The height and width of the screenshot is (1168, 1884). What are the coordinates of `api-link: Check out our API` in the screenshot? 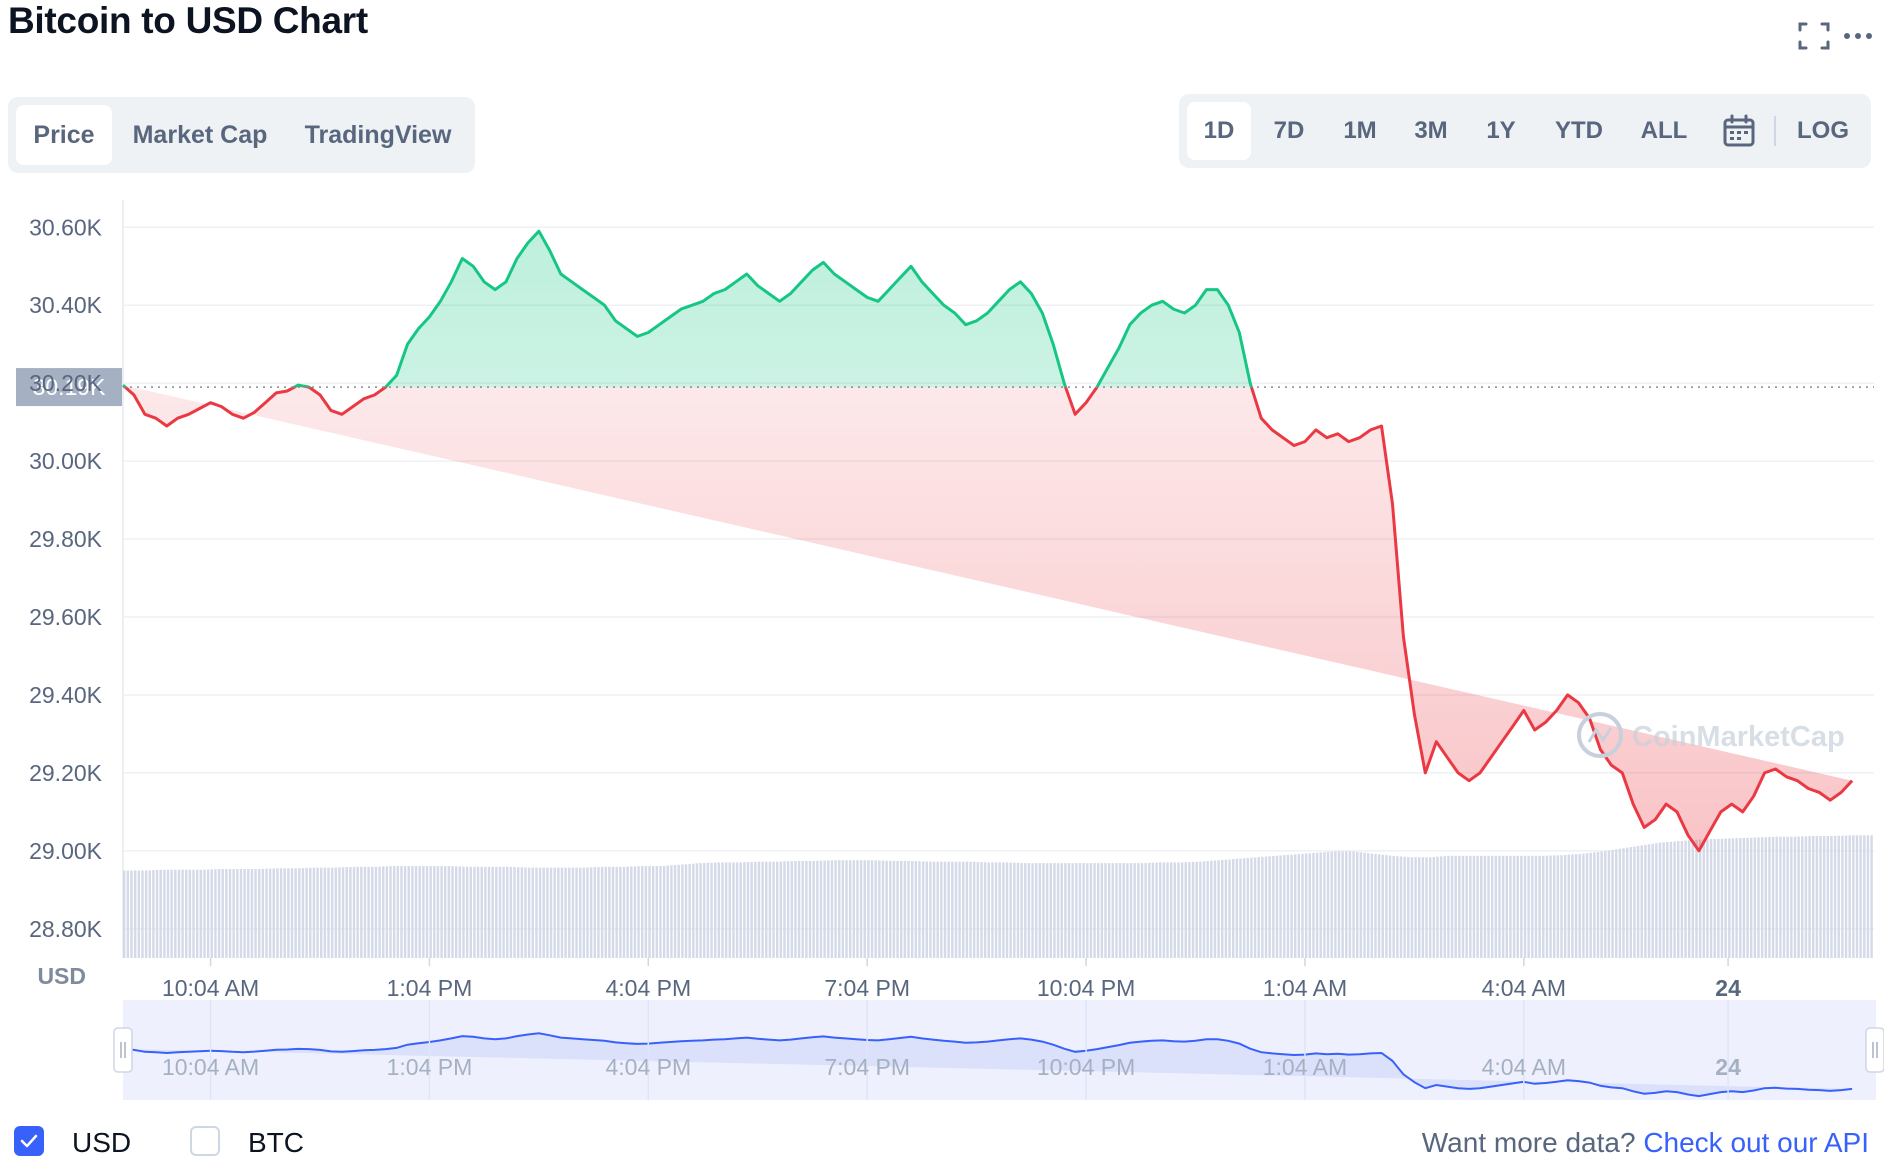 It's located at (1756, 1142).